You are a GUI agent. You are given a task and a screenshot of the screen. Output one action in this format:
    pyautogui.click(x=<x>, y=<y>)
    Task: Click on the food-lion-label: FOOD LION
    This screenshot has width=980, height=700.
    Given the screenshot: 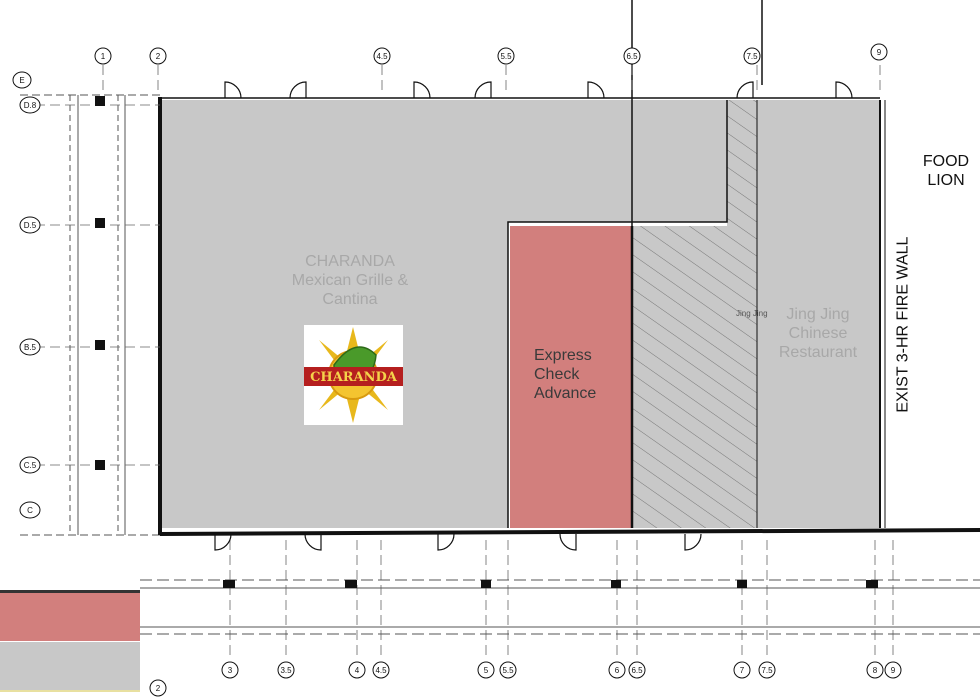 What is the action you would take?
    pyautogui.click(x=946, y=171)
    